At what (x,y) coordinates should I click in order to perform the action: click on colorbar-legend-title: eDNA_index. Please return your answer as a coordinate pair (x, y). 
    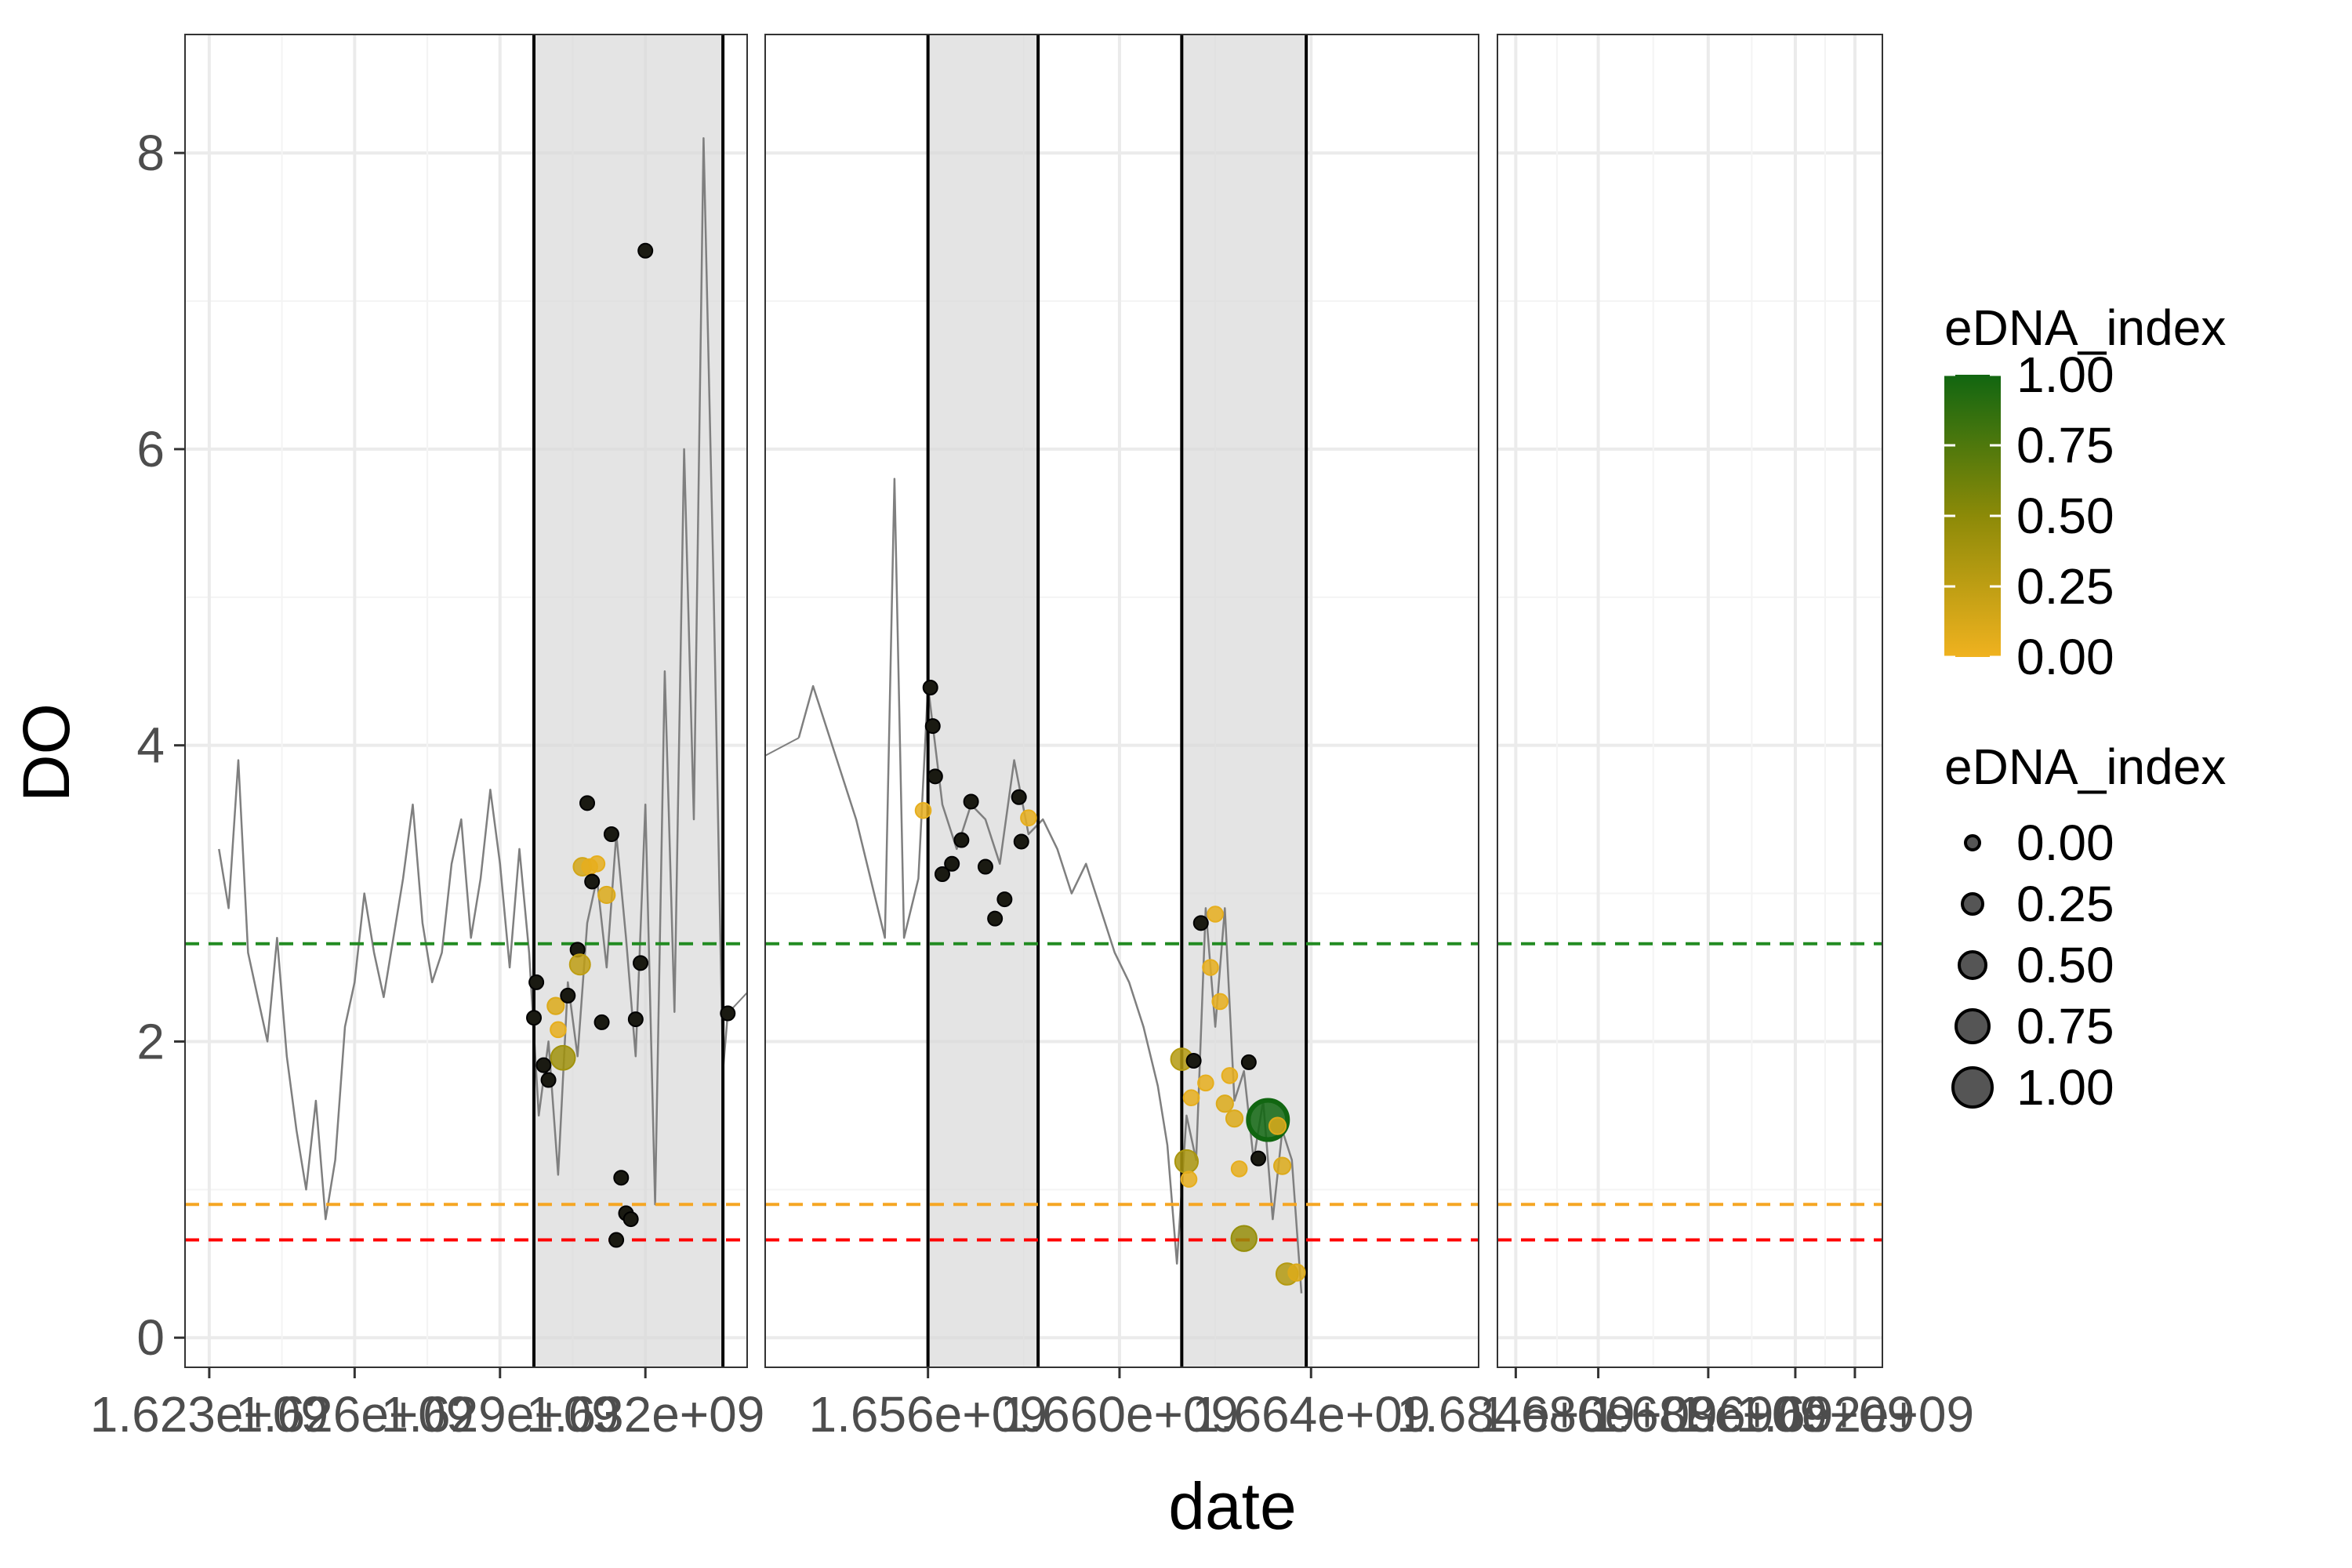
    Looking at the image, I should click on (2085, 327).